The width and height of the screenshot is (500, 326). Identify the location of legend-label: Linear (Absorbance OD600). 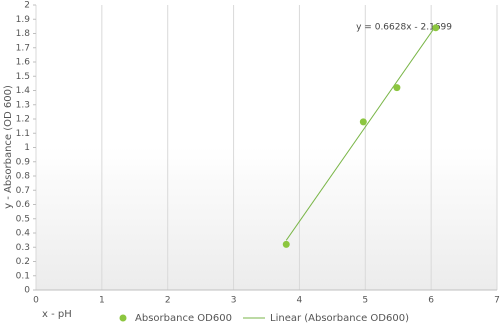
(339, 318).